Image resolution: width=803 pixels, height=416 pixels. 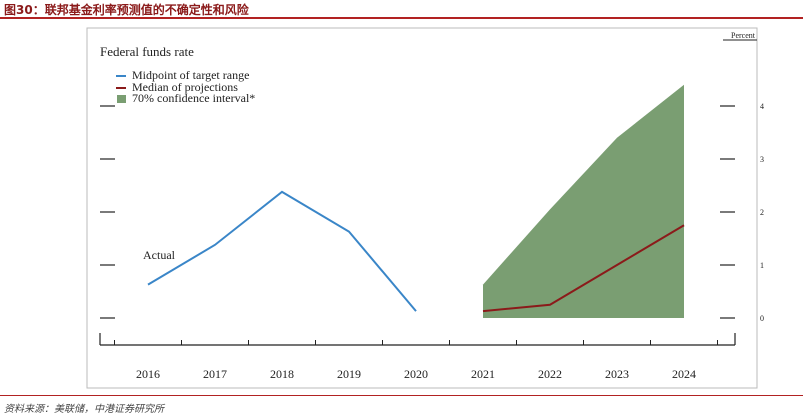 I want to click on figure-source: 资料来源：美联储，中港证券研究所, so click(x=84, y=409).